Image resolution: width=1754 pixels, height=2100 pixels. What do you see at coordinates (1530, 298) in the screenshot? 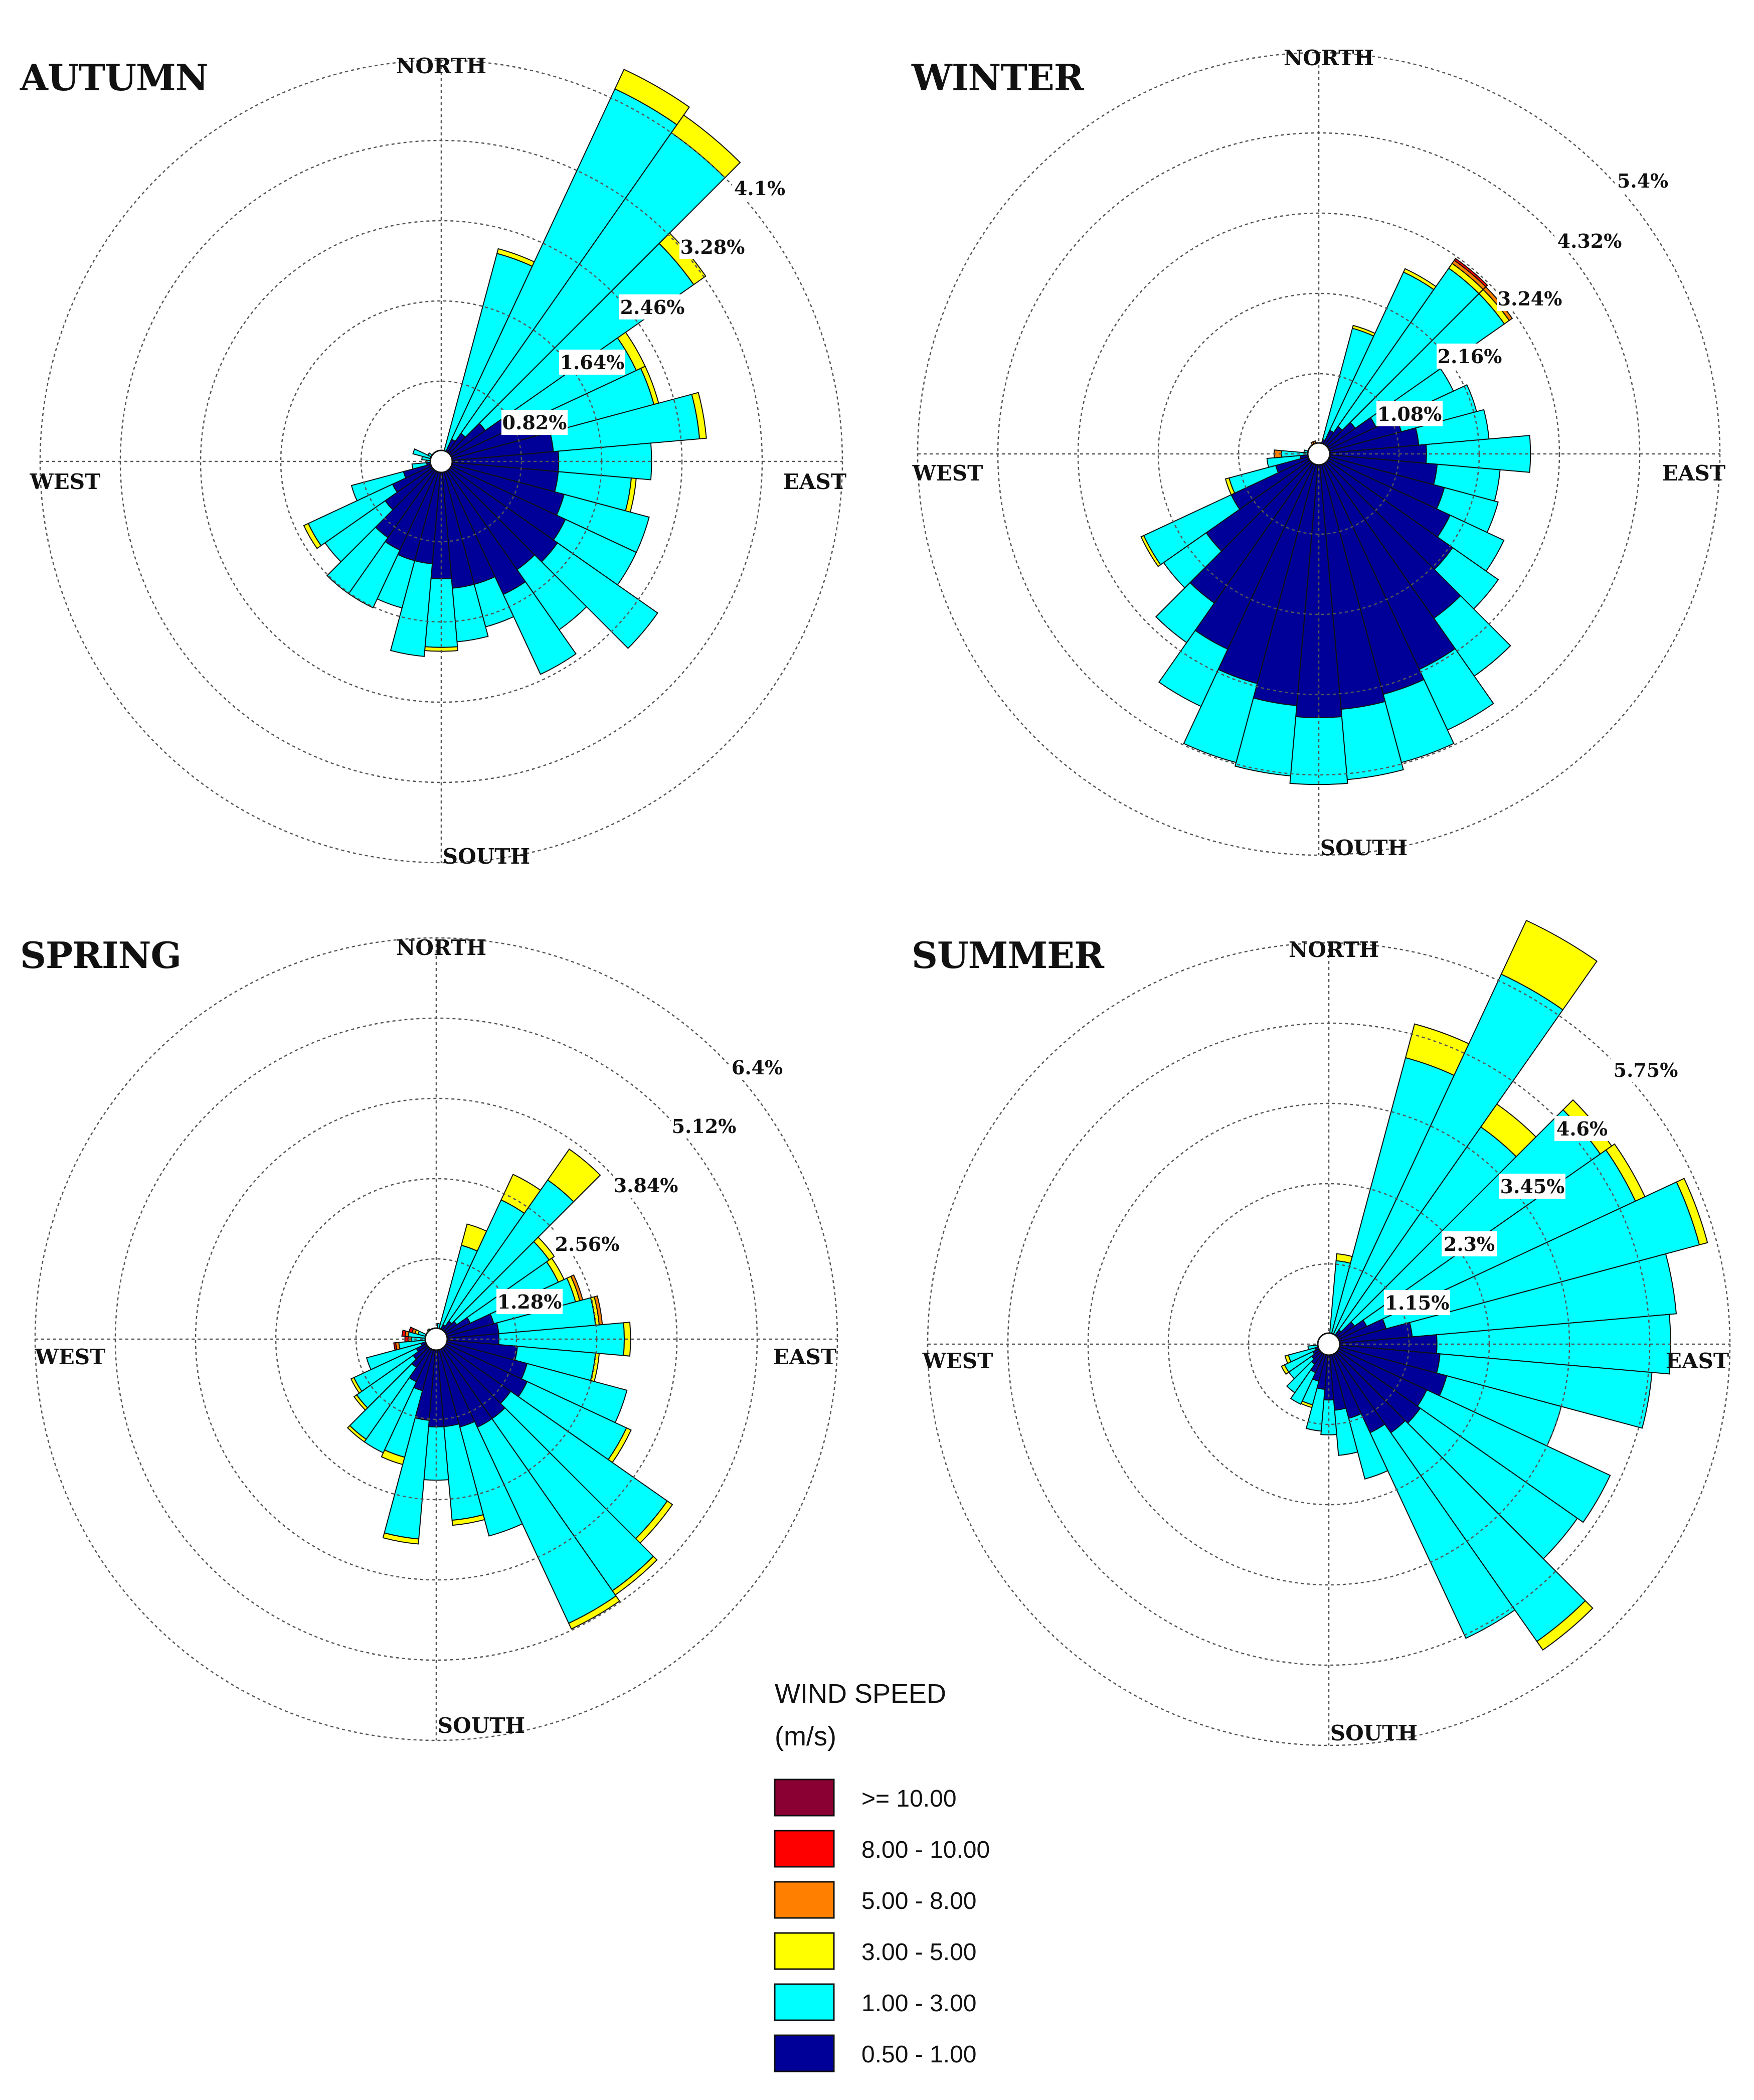
I see `svg-text: 3.24%` at bounding box center [1530, 298].